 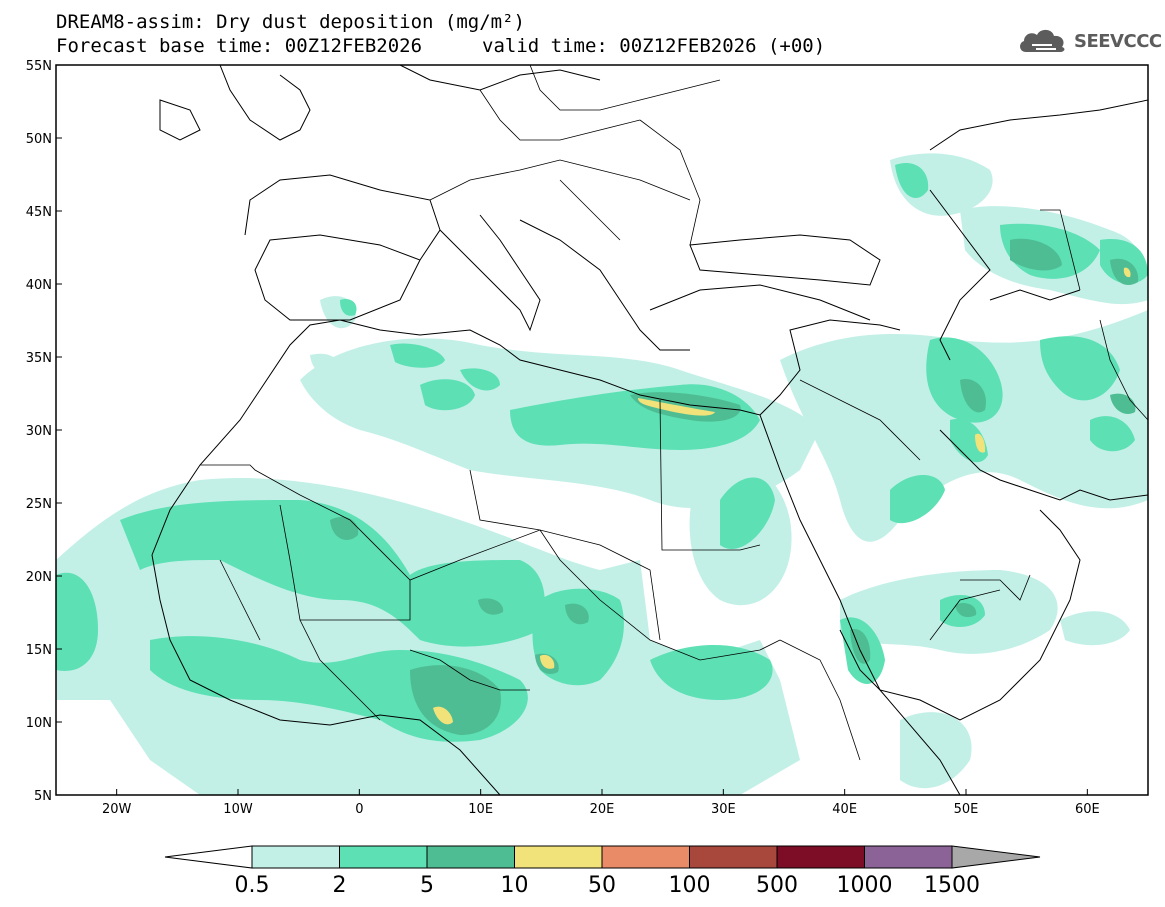 I want to click on lat-tick-label: 25N, so click(x=39, y=504).